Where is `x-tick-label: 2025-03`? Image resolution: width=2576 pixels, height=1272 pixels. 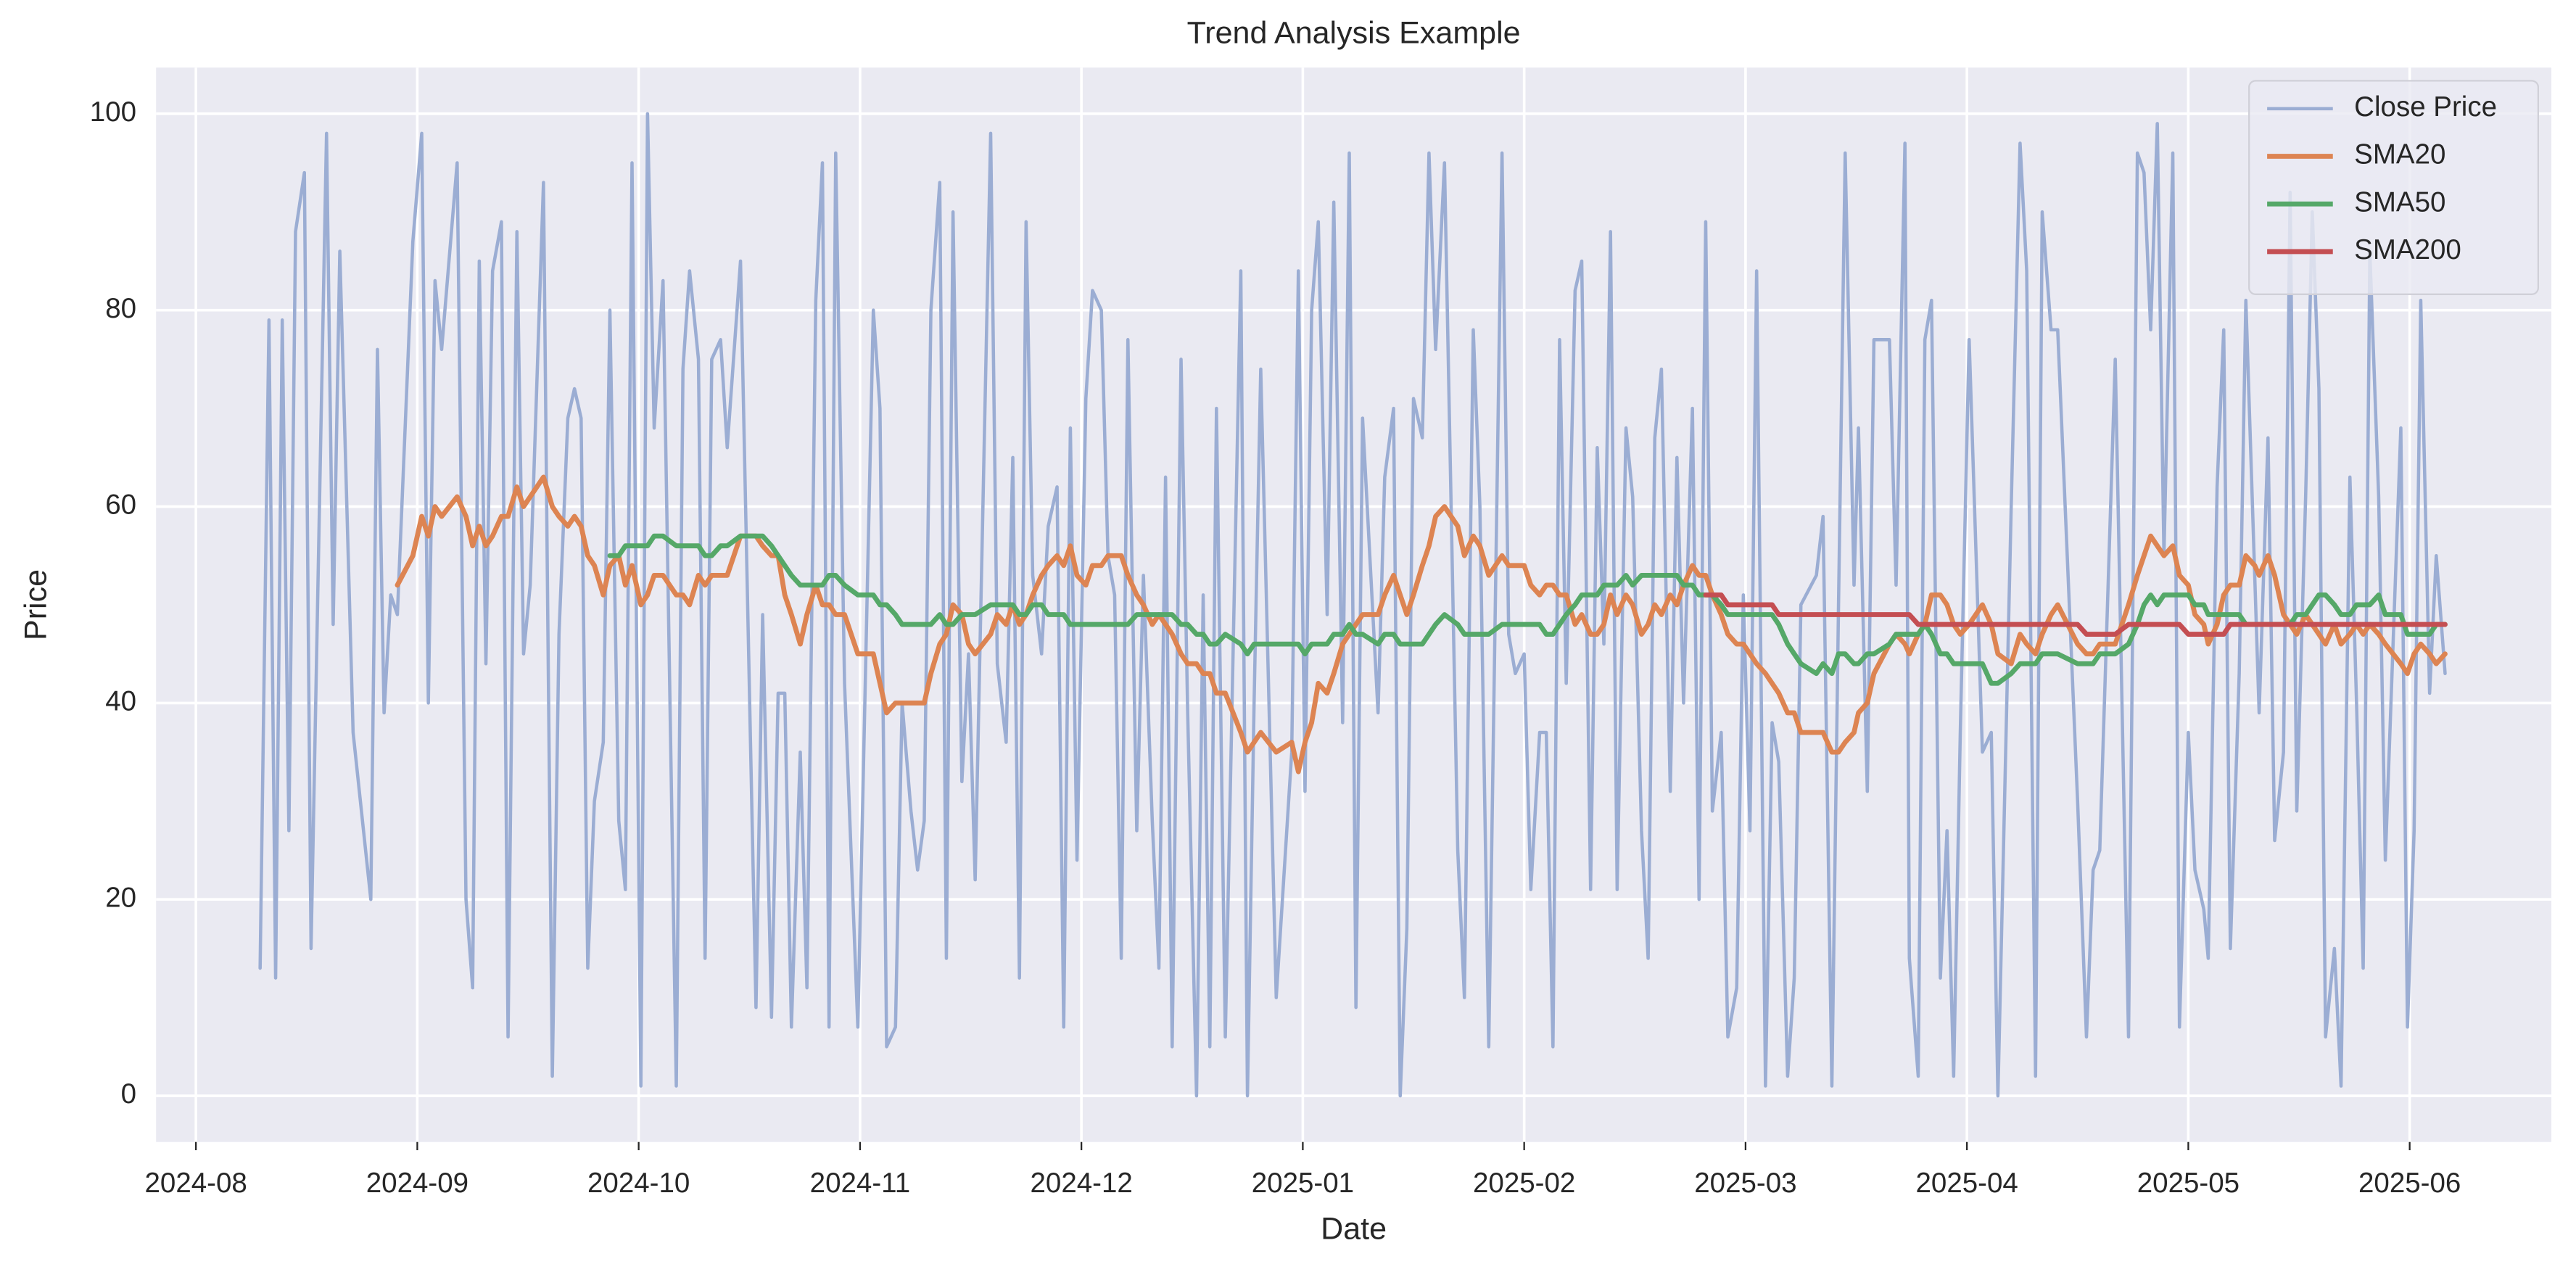
x-tick-label: 2025-03 is located at coordinates (1745, 1183).